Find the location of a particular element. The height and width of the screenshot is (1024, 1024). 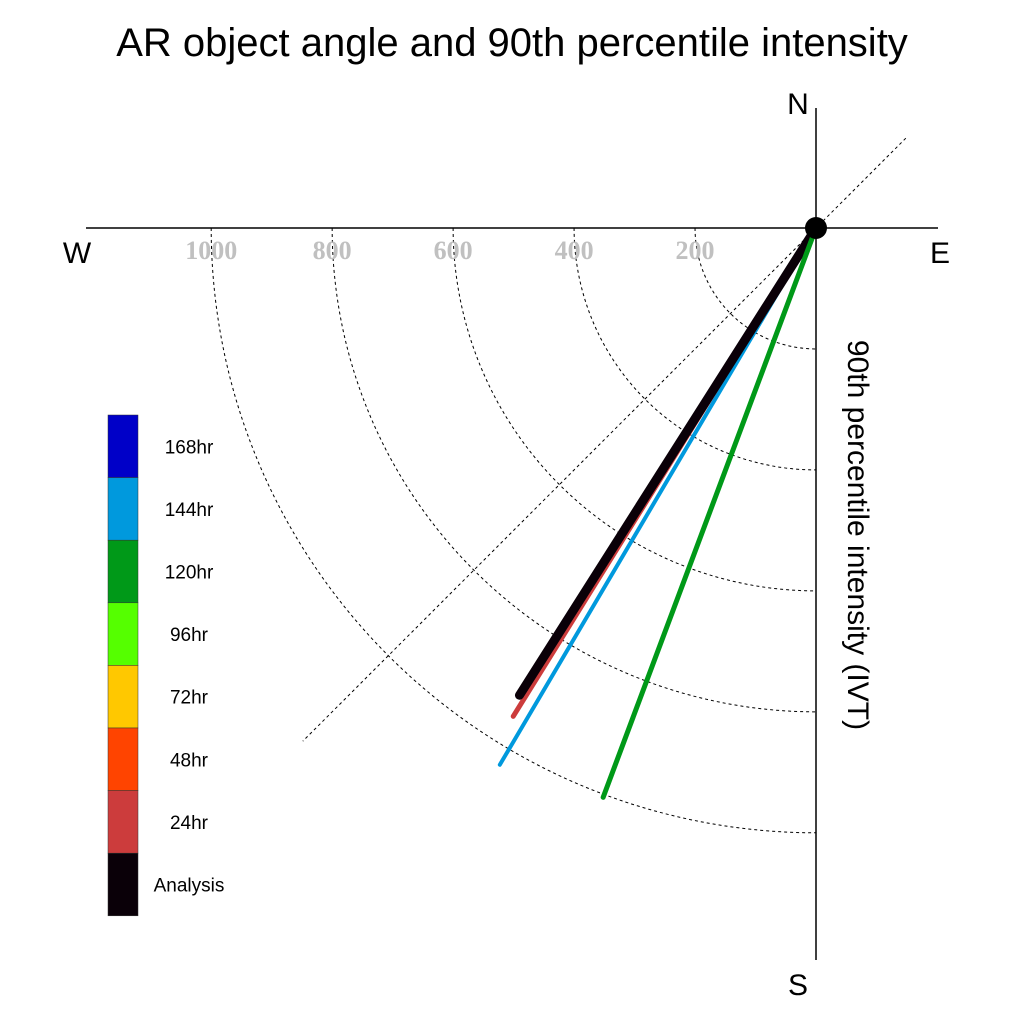

legend: 168hr 144hr 120hr 96hr 72hr 48hr 24hr Analysis is located at coordinates (166, 665).